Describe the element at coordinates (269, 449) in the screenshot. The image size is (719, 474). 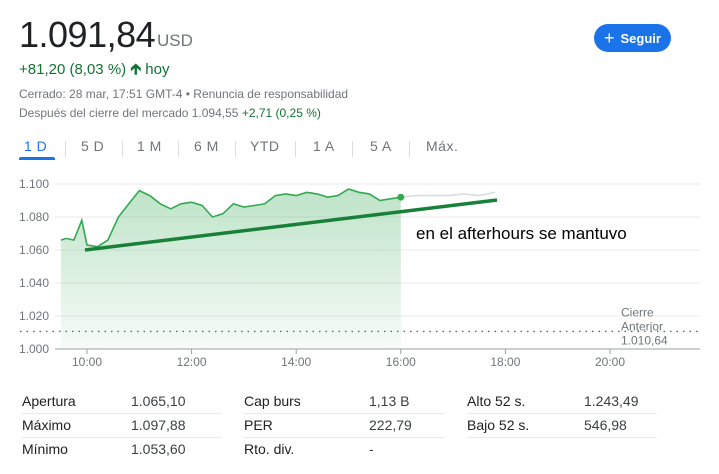
I see `stat-label: Rto. div.` at that location.